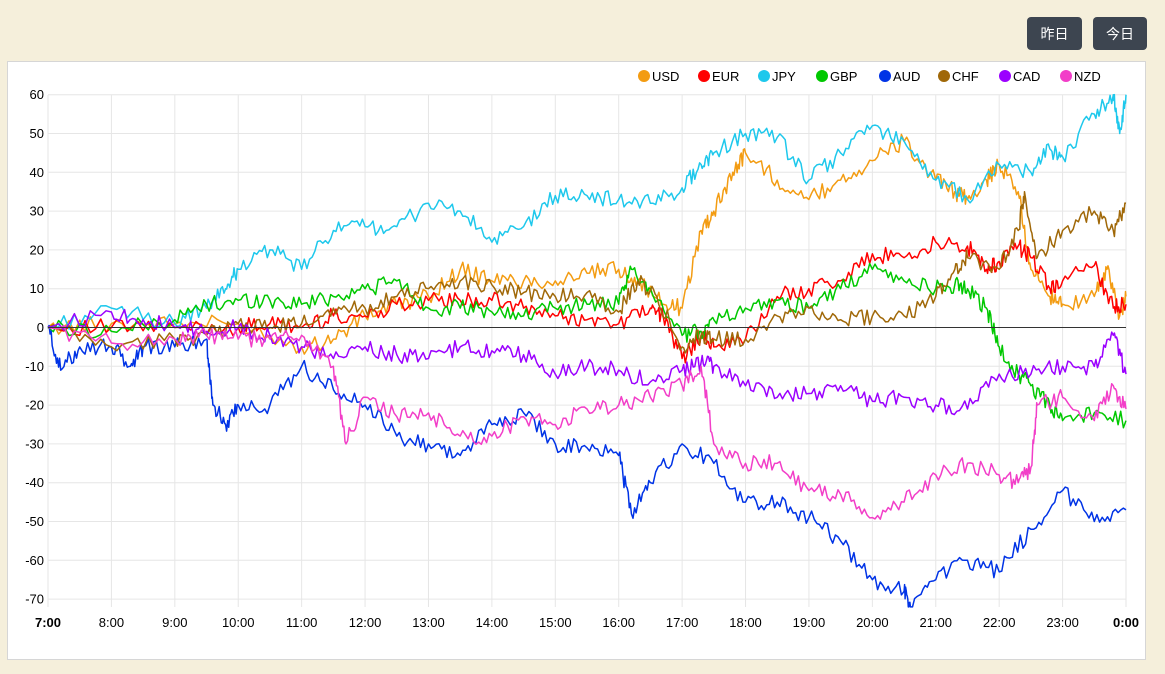  I want to click on x-tick-label: 10:00, so click(238, 622).